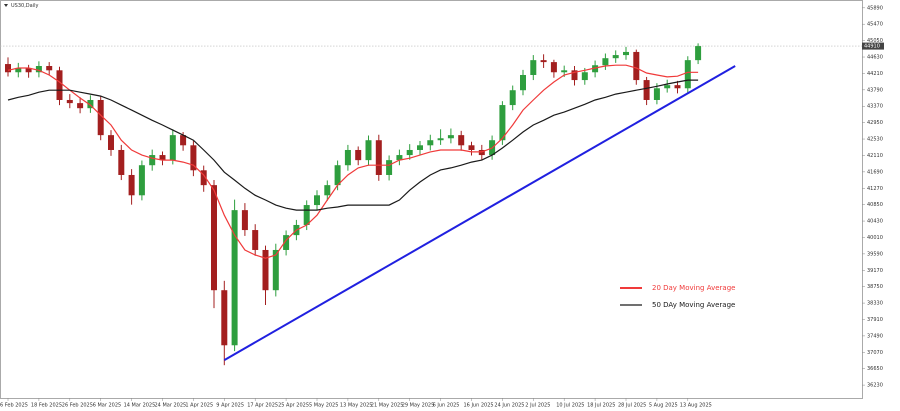 The height and width of the screenshot is (411, 900). Describe the element at coordinates (875, 41) in the screenshot. I see `y-tick-label: 45050` at that location.